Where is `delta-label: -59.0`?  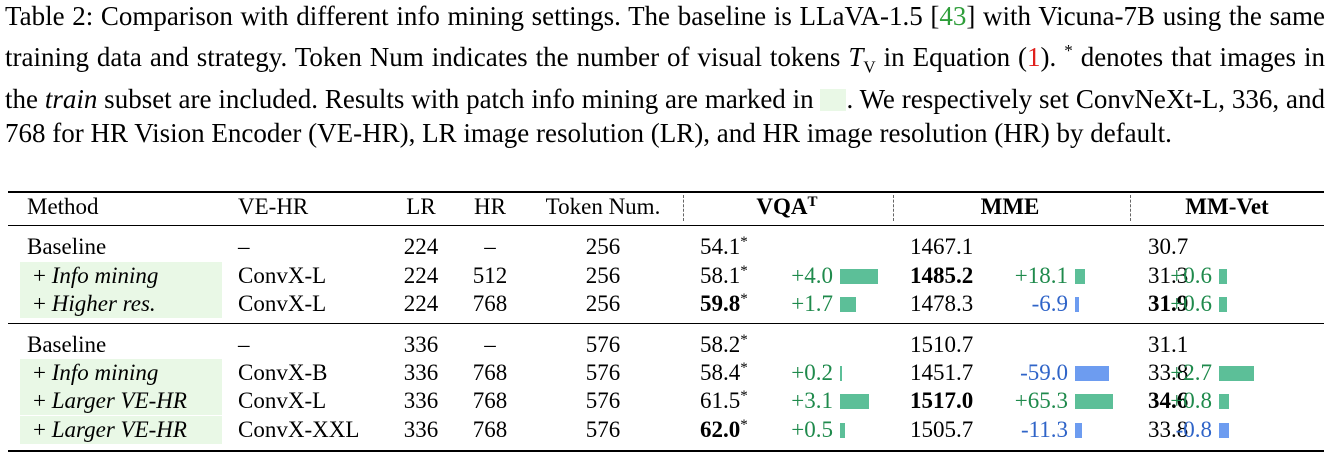 delta-label: -59.0 is located at coordinates (1044, 372).